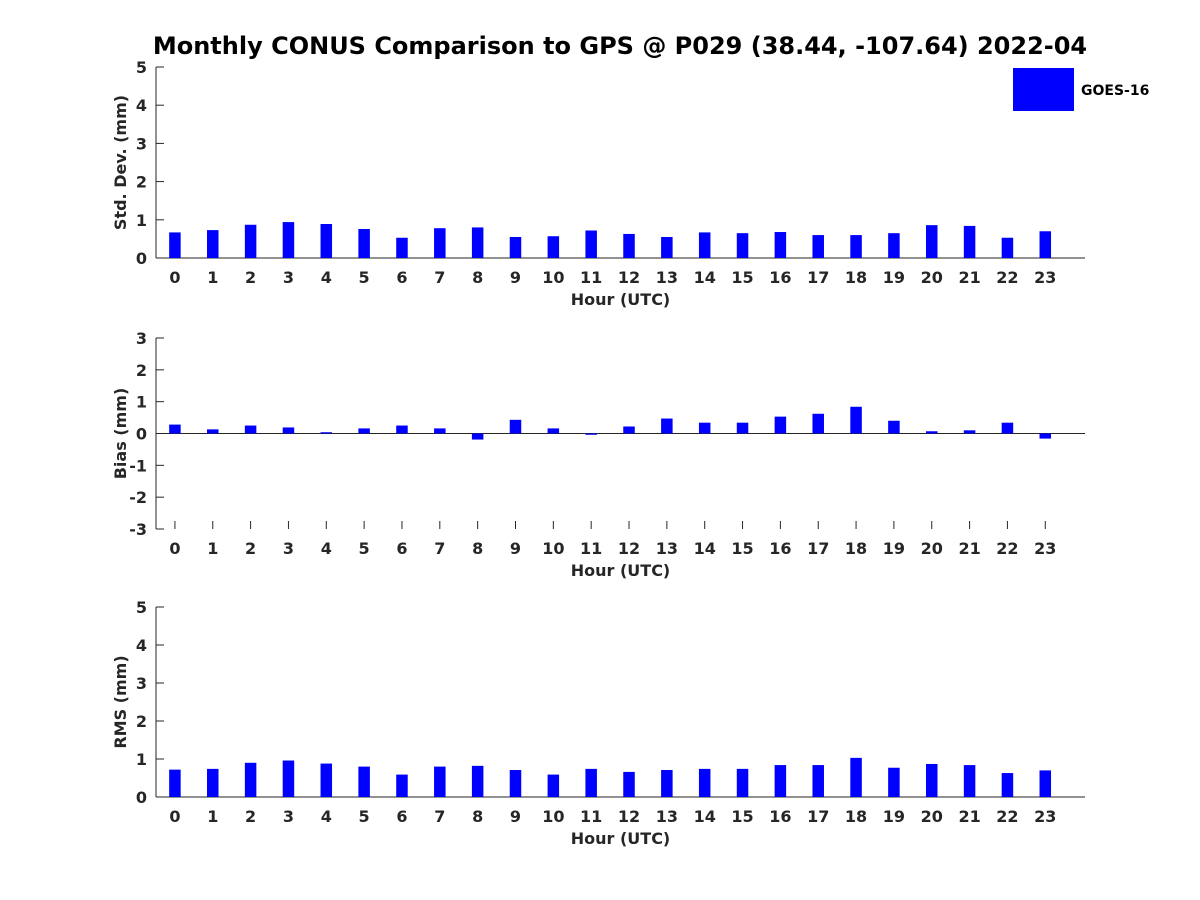 The height and width of the screenshot is (900, 1200). Describe the element at coordinates (141, 143) in the screenshot. I see `y-tick-label: 3` at that location.